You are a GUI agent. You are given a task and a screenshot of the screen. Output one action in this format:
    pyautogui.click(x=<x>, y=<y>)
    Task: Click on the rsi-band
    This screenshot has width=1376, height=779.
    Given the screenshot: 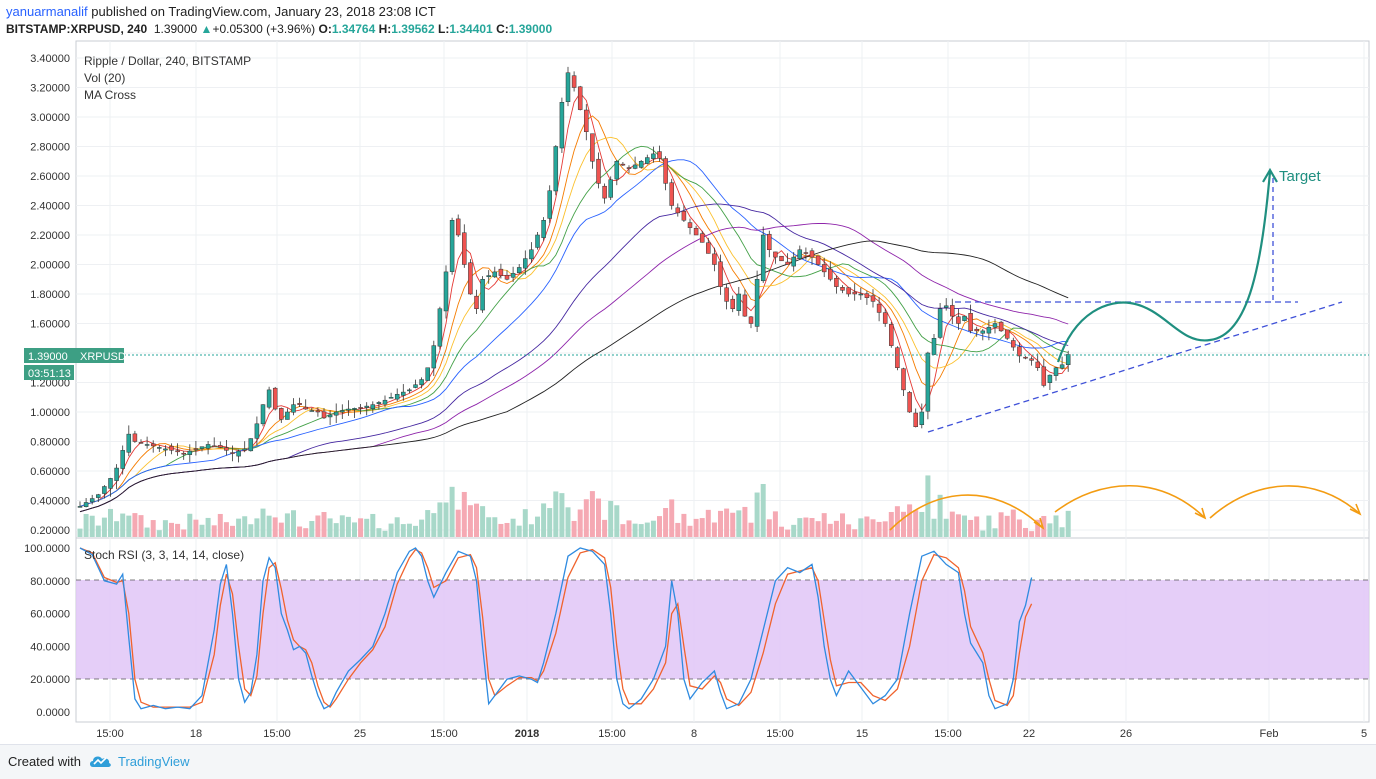 What is the action you would take?
    pyautogui.click(x=722, y=629)
    